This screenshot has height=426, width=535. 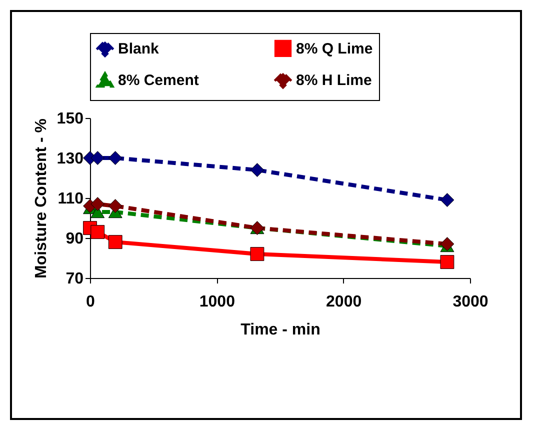 What do you see at coordinates (158, 80) in the screenshot?
I see `legend-label: 8% Cement` at bounding box center [158, 80].